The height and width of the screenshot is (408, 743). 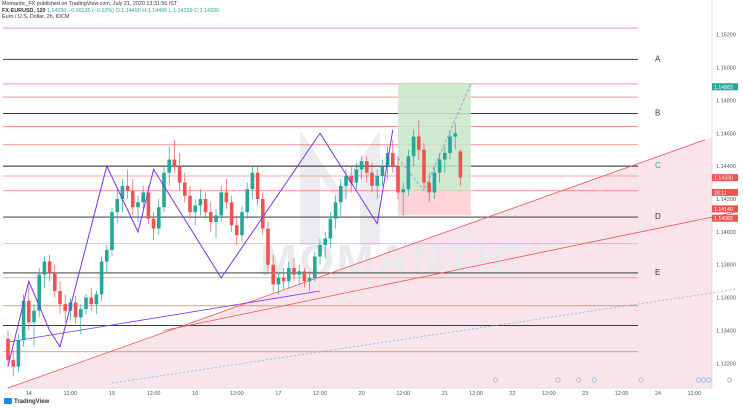 I want to click on x-tick-label: 23, so click(x=585, y=394).